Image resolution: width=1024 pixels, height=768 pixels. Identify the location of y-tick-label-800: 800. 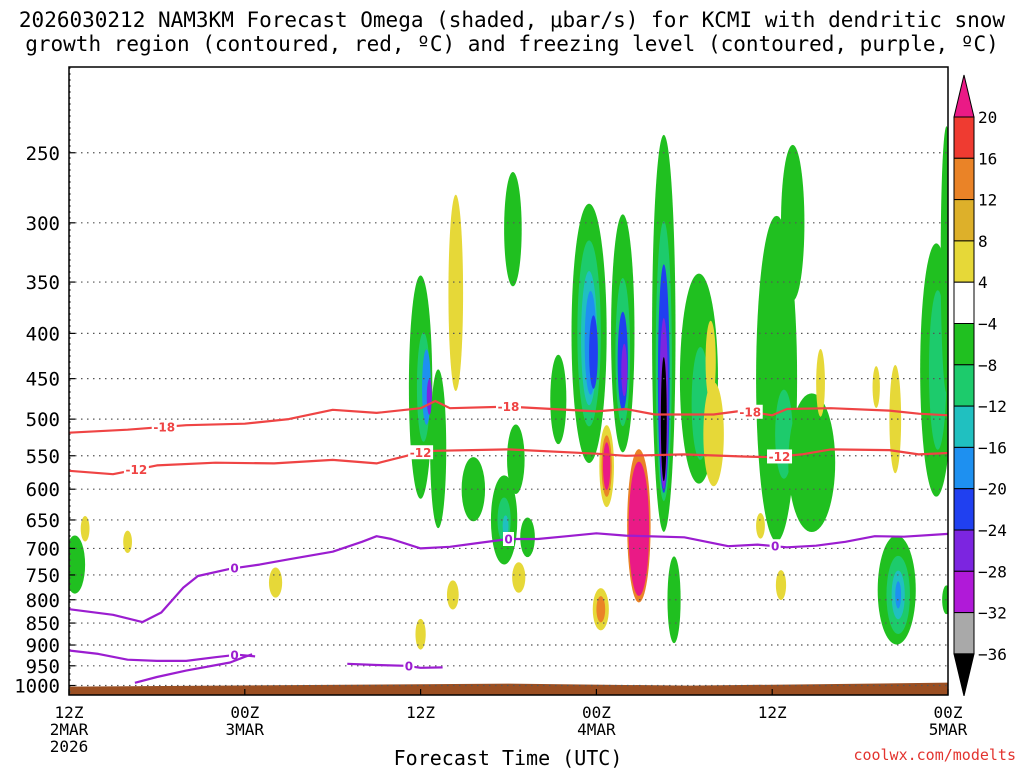
(43, 601).